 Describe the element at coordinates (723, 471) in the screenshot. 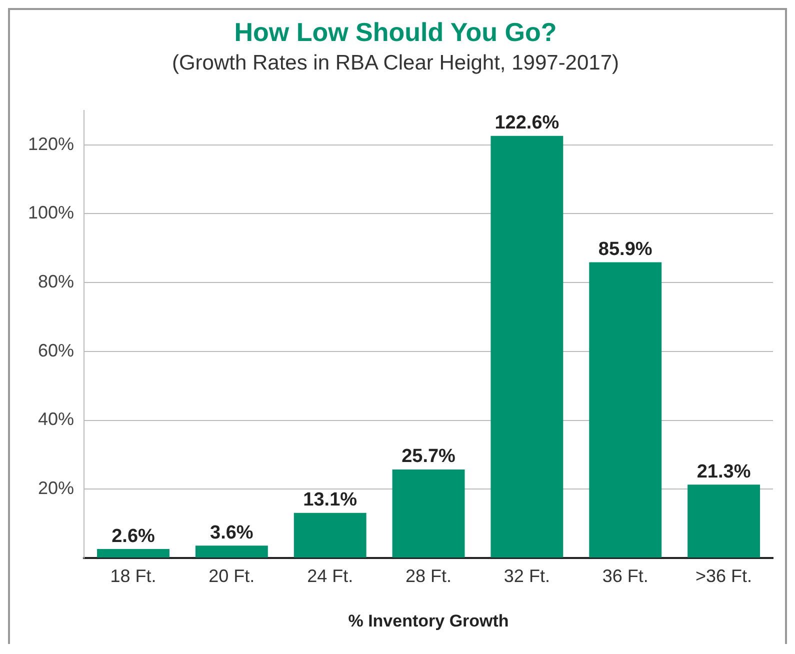

I see `data-label: 21.3%` at that location.